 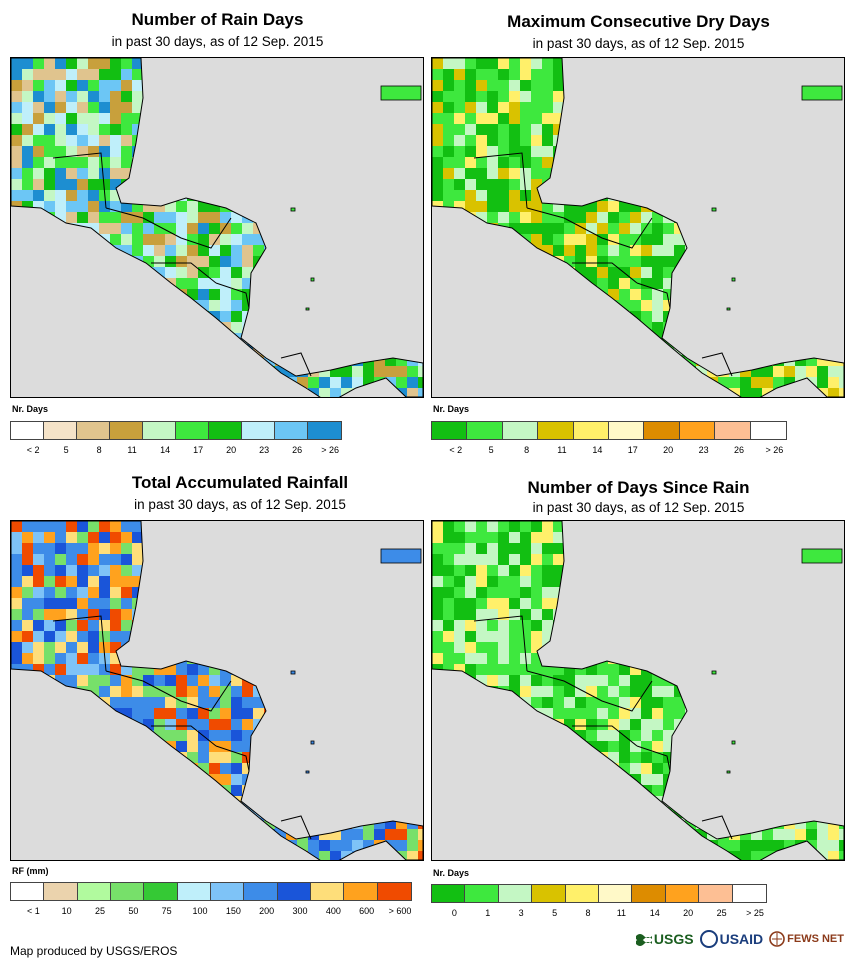 I want to click on panel-title: Number of Days Since Rain, so click(x=638, y=487).